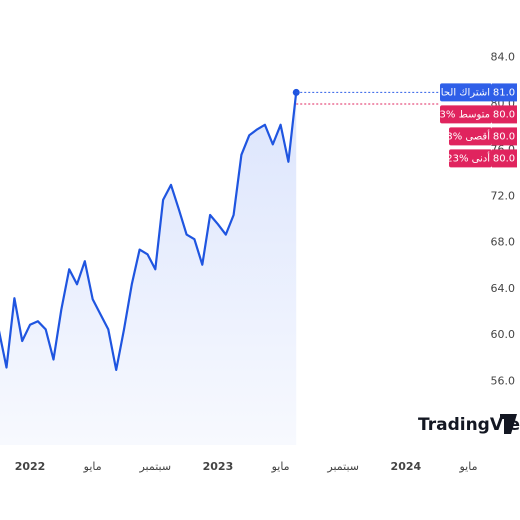 The width and height of the screenshot is (520, 520). I want to click on price-label-text: -1.23% أقصى, so click(458, 135).